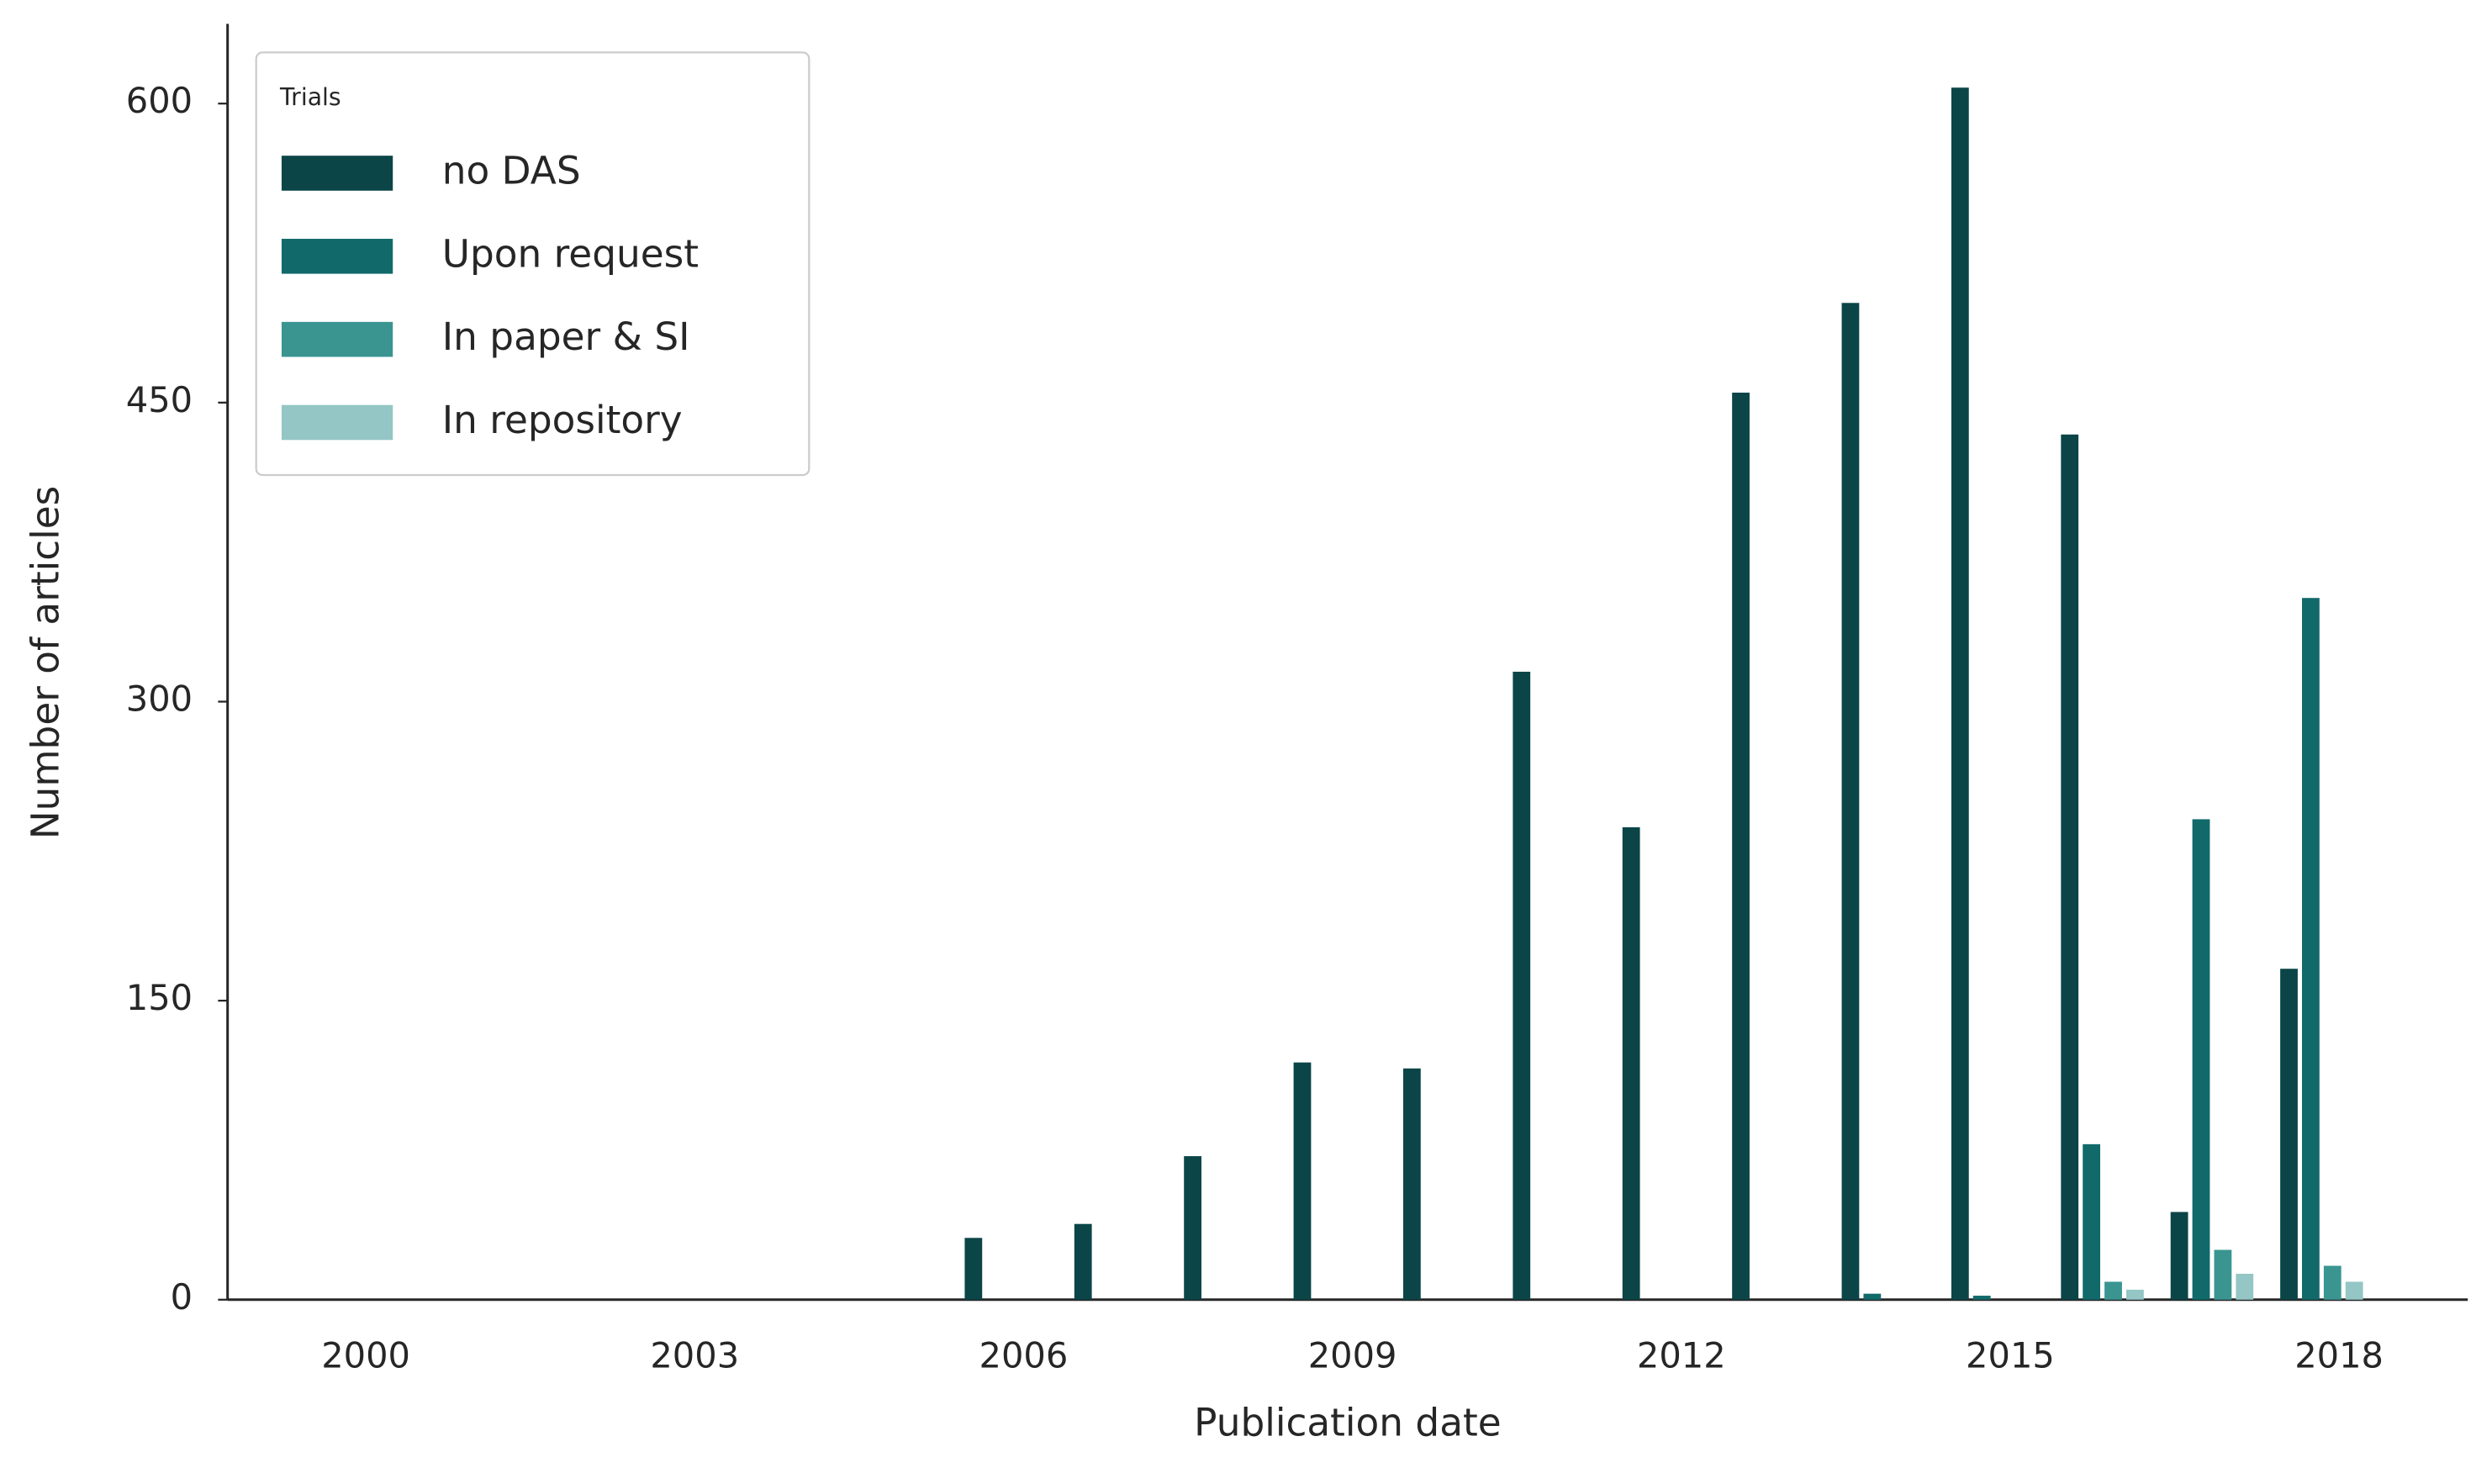 This screenshot has width=2492, height=1484. I want to click on x-axis-label: Publication date, so click(1348, 1423).